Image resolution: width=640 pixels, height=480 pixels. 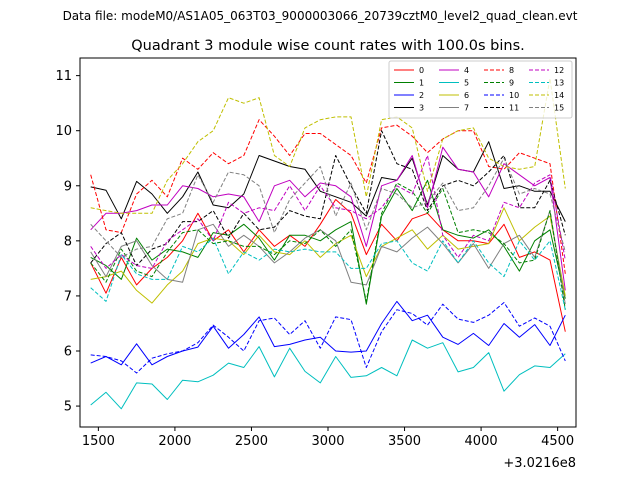 I want to click on legend-label-1: 1, so click(x=421, y=83).